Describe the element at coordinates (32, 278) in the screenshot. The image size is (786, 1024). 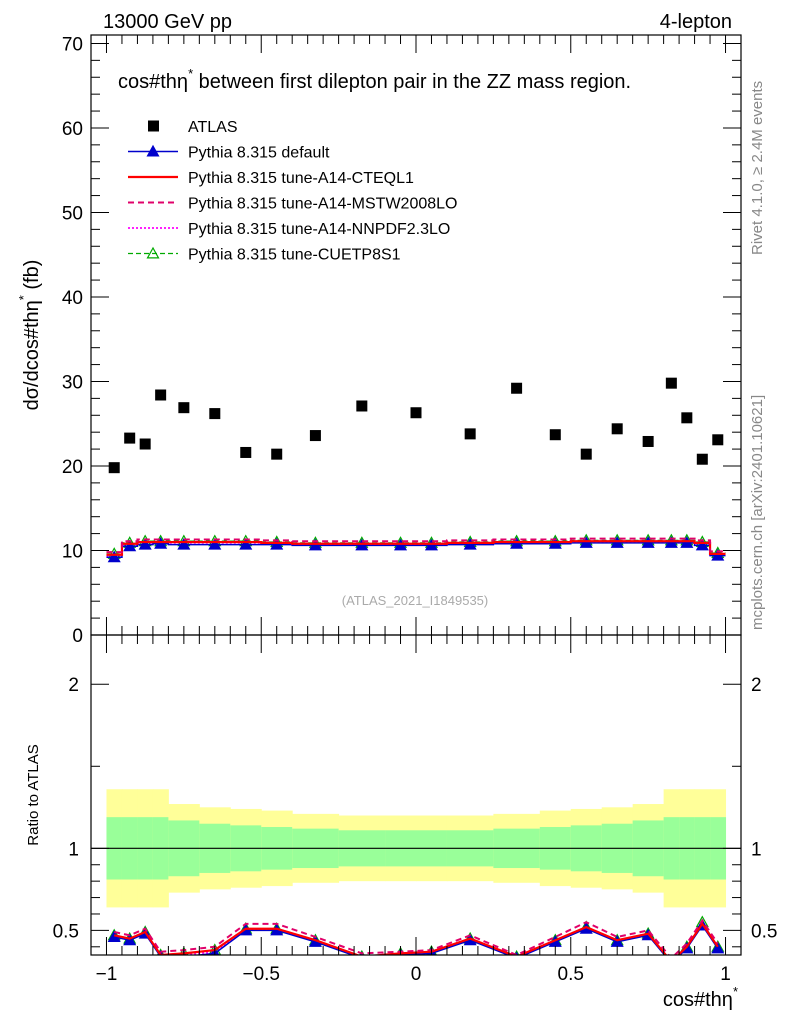
I see `y-axis-label-main-unit: (fb)` at that location.